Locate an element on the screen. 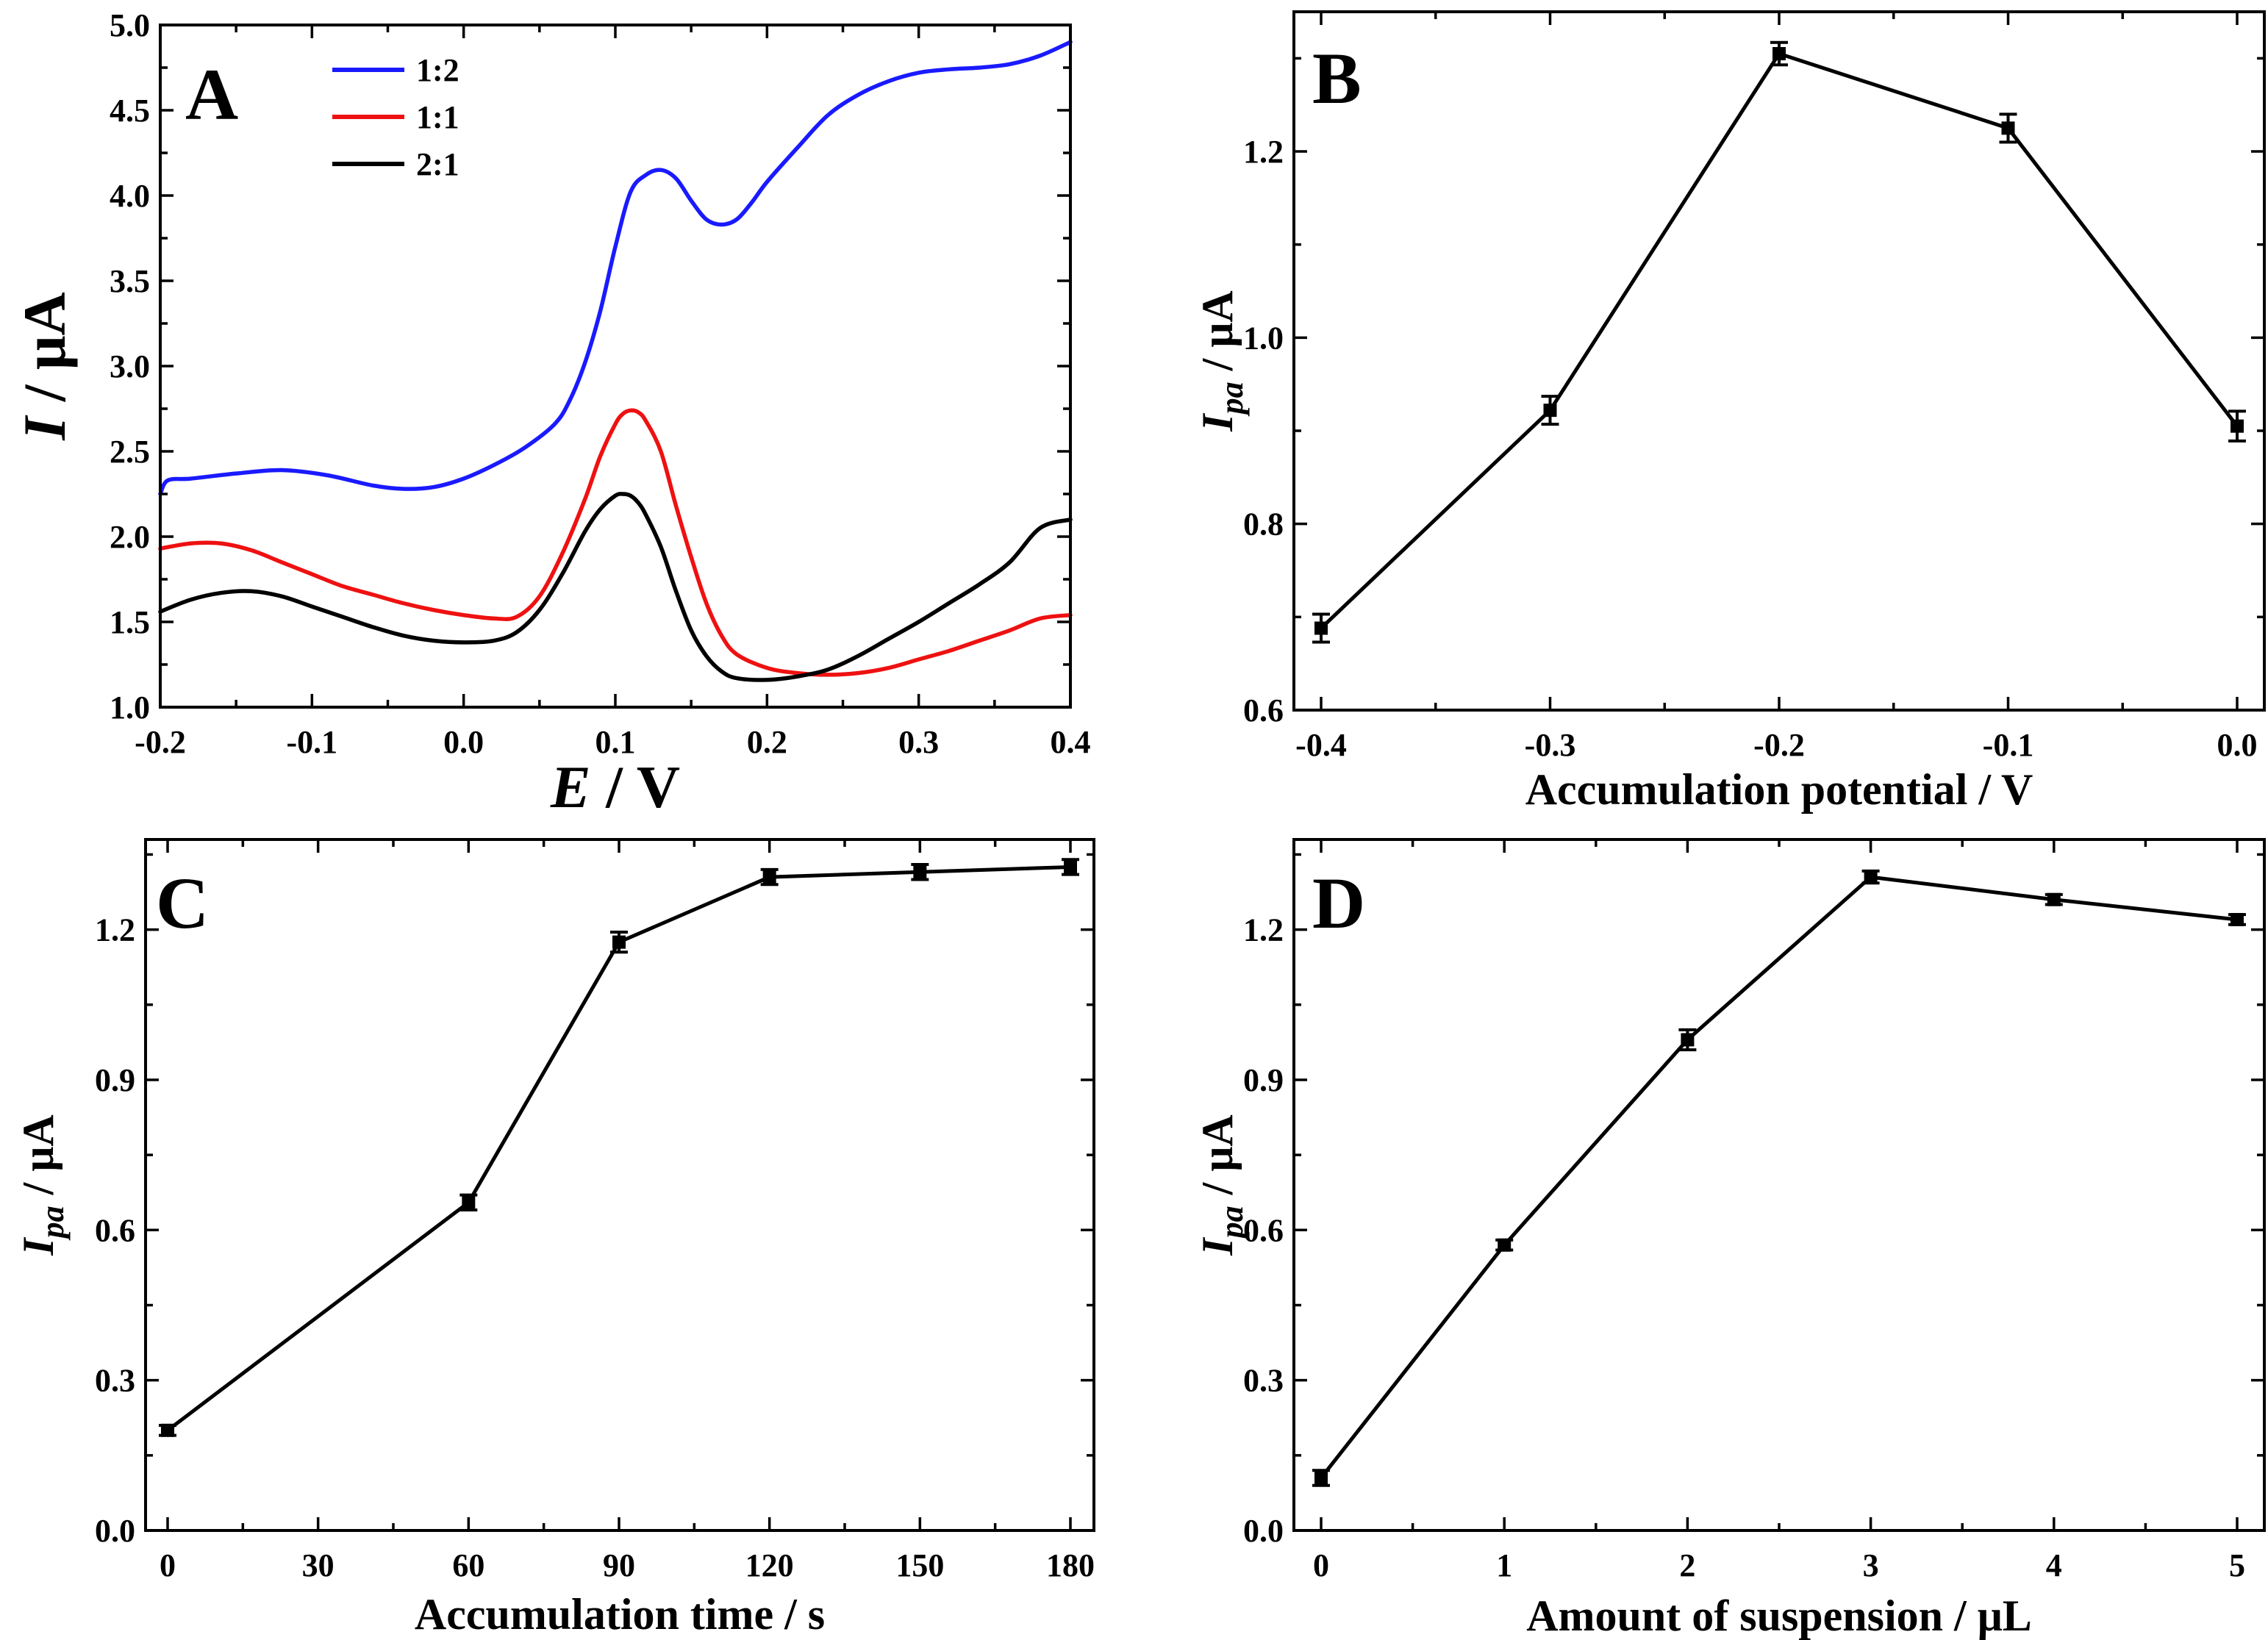 This screenshot has height=1640, width=2268. panel-b-x-tick-label: -0.1 is located at coordinates (2008, 745).